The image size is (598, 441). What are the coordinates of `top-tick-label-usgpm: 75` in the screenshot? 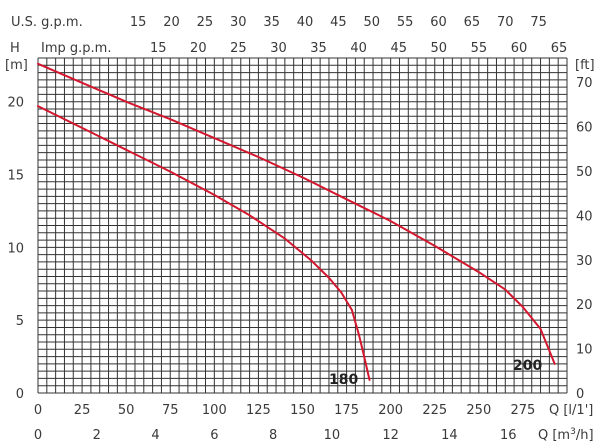 It's located at (538, 22).